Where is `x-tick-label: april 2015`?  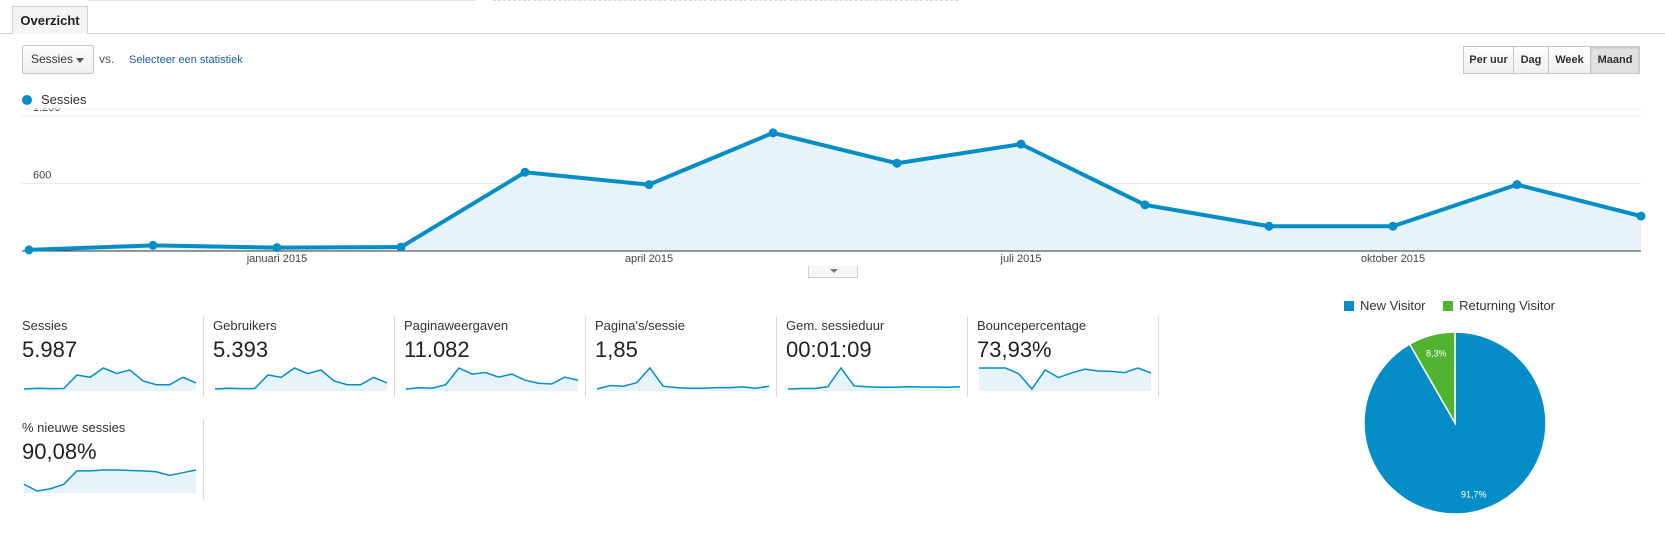 x-tick-label: april 2015 is located at coordinates (649, 259).